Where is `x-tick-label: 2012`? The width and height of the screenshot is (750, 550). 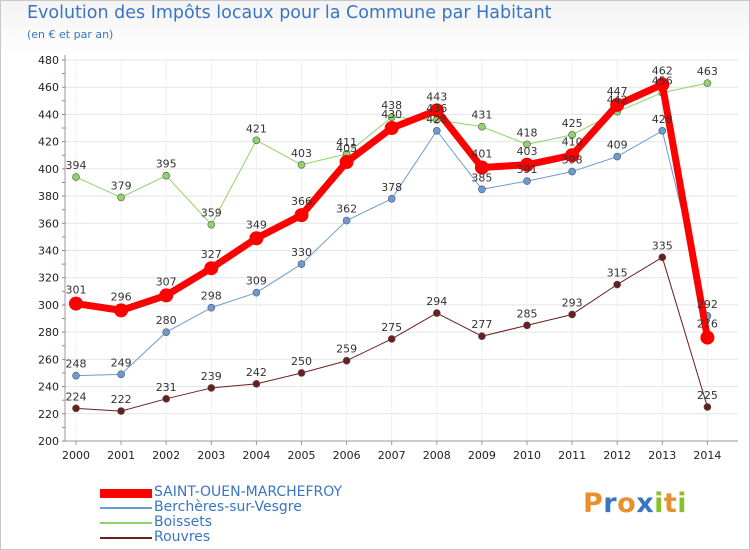 x-tick-label: 2012 is located at coordinates (617, 455).